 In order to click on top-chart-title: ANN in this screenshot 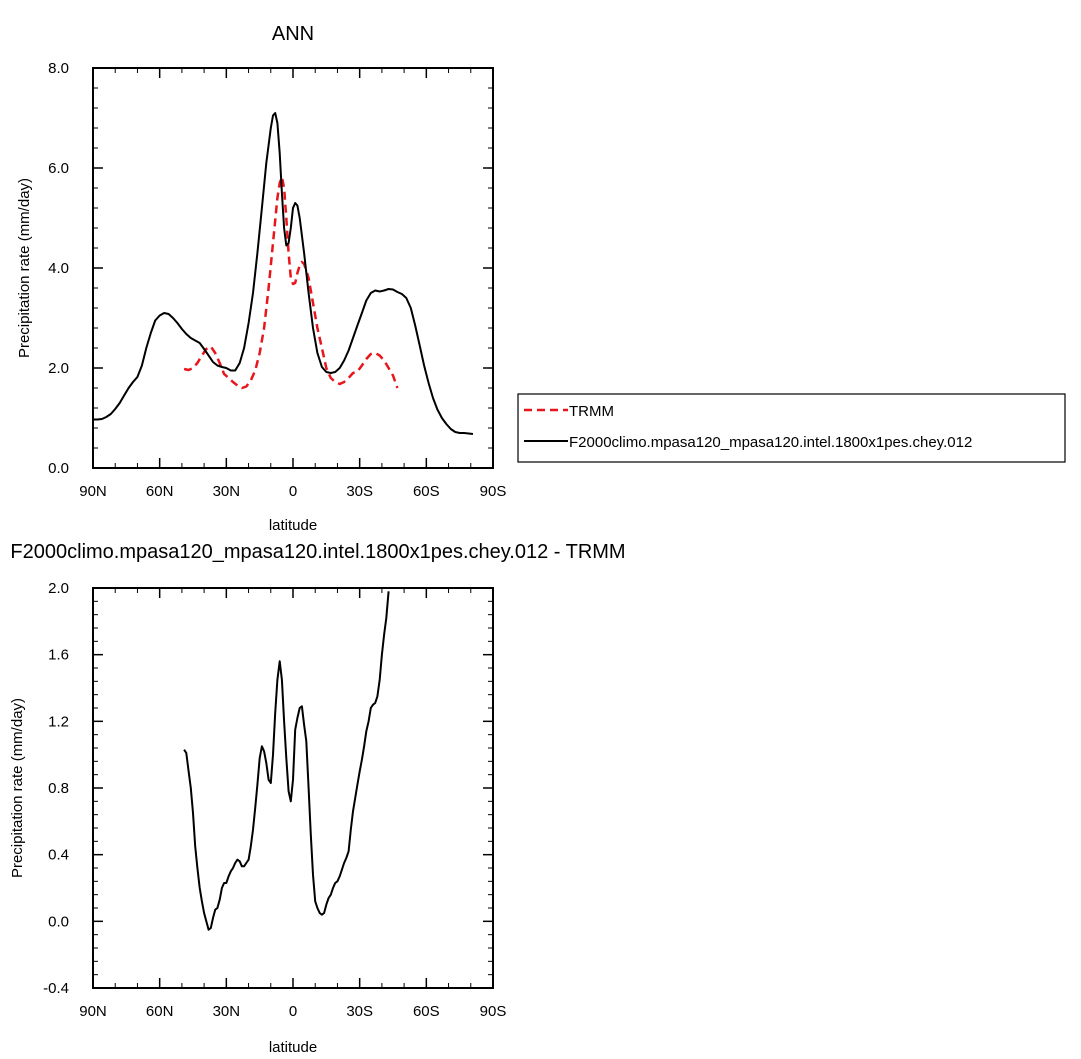, I will do `click(293, 34)`.